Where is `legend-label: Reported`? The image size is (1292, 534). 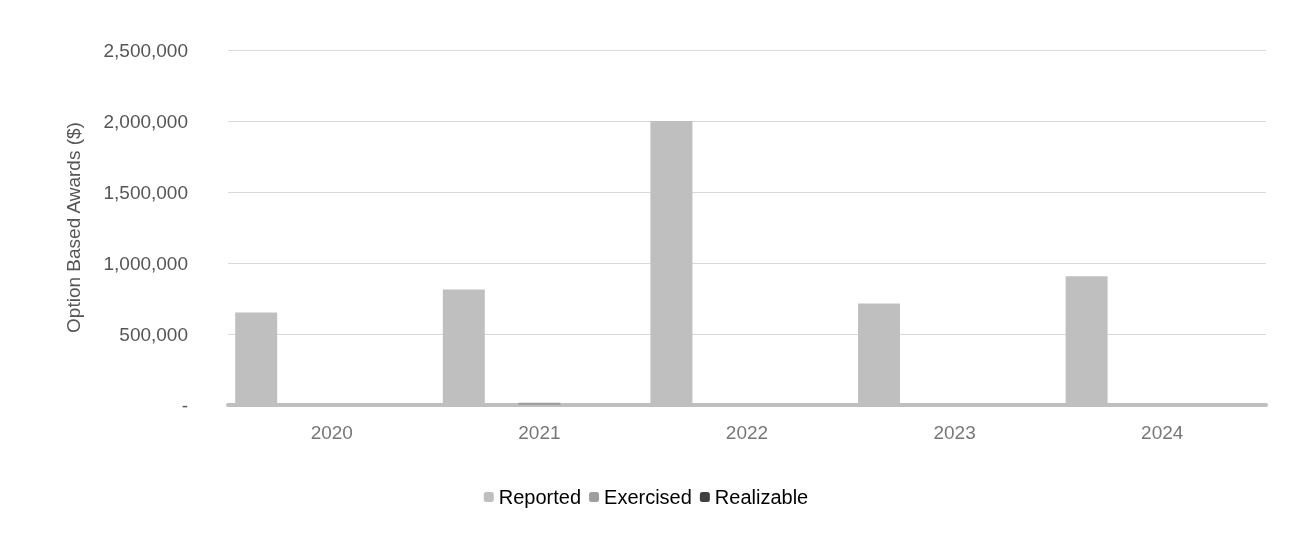
legend-label: Reported is located at coordinates (540, 497).